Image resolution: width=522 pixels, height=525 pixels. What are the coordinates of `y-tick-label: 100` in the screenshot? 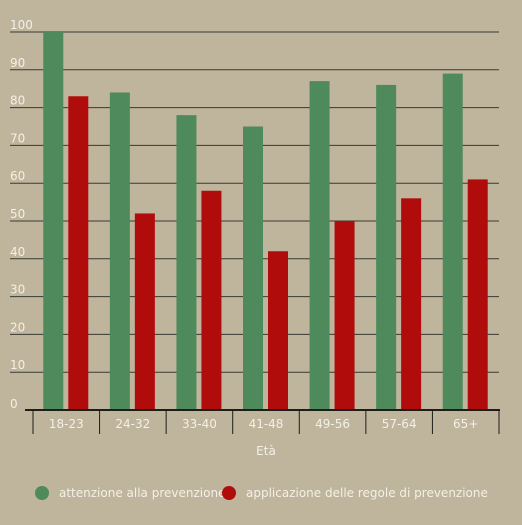 It's located at (21, 25).